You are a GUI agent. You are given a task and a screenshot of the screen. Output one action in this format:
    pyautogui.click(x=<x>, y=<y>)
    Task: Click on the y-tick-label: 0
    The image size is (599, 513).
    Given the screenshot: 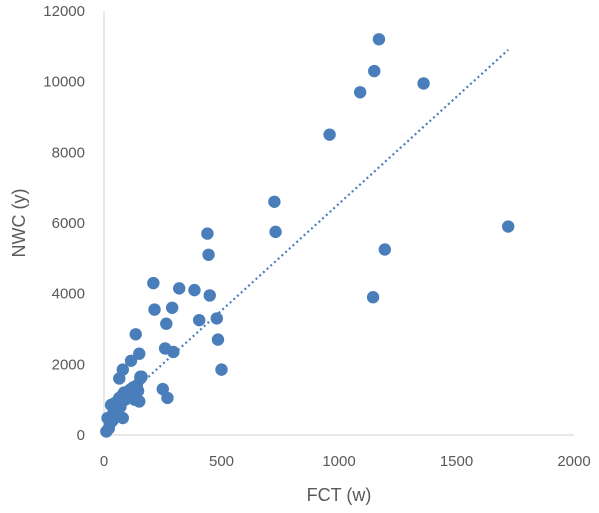 What is the action you would take?
    pyautogui.click(x=81, y=435)
    